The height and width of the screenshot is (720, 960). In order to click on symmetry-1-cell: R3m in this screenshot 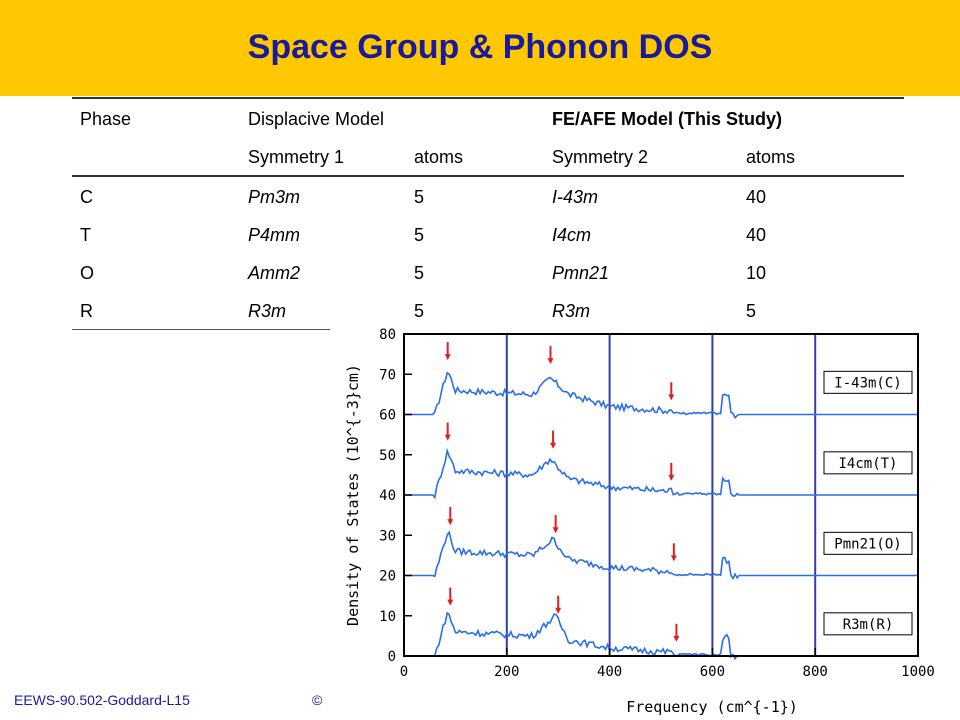, I will do `click(267, 311)`.